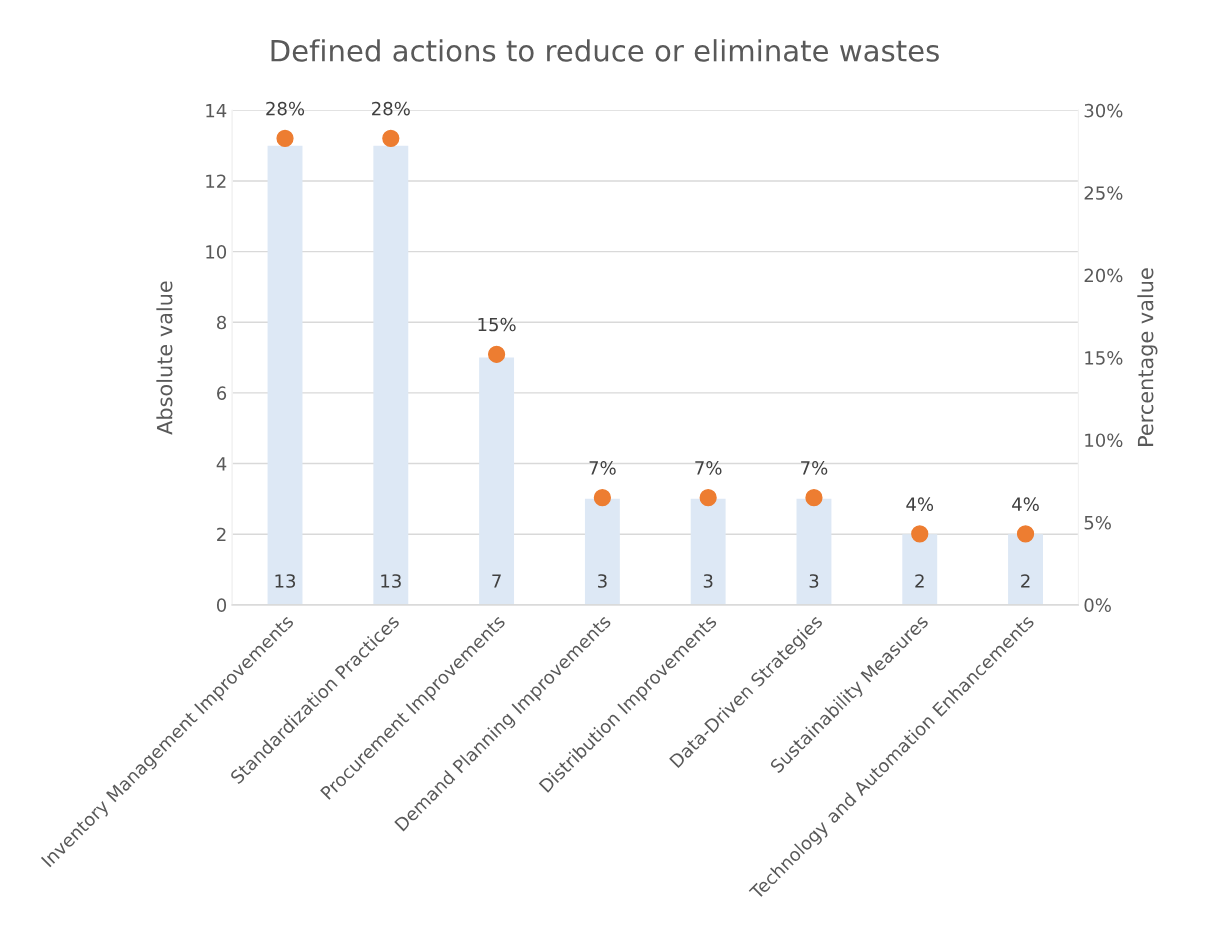 The image size is (1209, 951). I want to click on y-tick-label: 12, so click(216, 181).